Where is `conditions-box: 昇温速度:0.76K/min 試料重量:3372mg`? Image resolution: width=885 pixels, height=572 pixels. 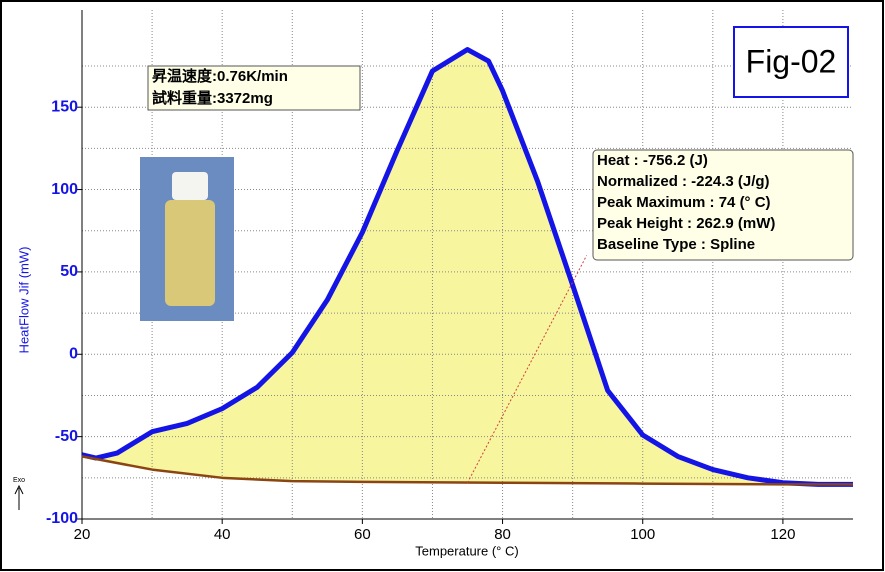
conditions-box: 昇温速度:0.76K/min 試料重量:3372mg is located at coordinates (254, 88).